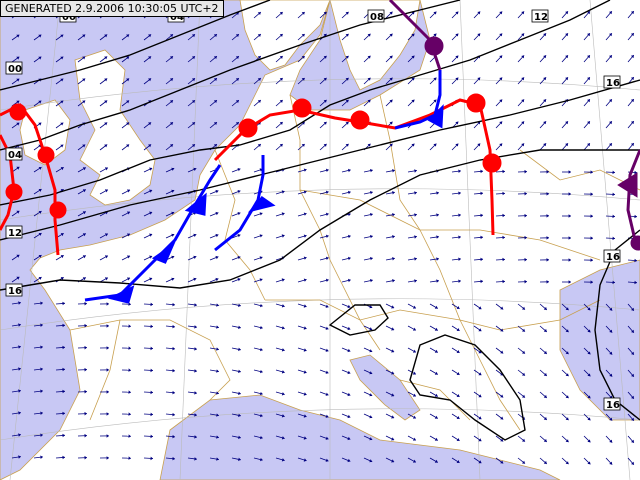  I want to click on isobar-label-bottom-right: 16, so click(612, 404).